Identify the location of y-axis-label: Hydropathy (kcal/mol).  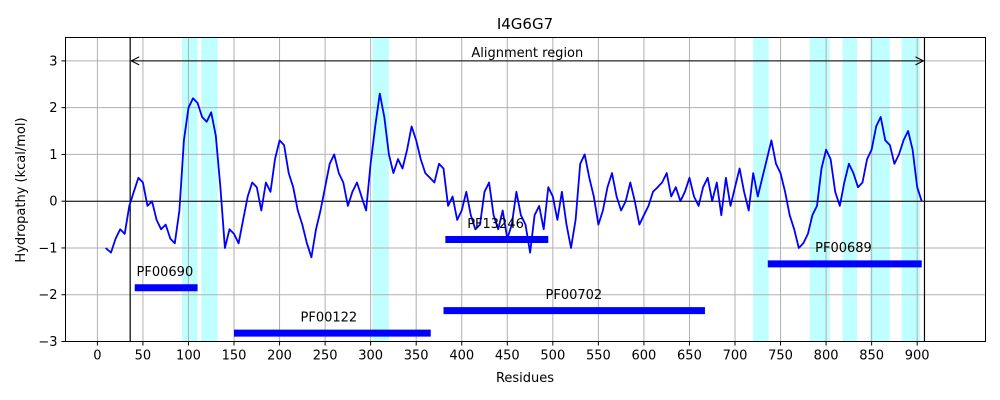
(21, 189).